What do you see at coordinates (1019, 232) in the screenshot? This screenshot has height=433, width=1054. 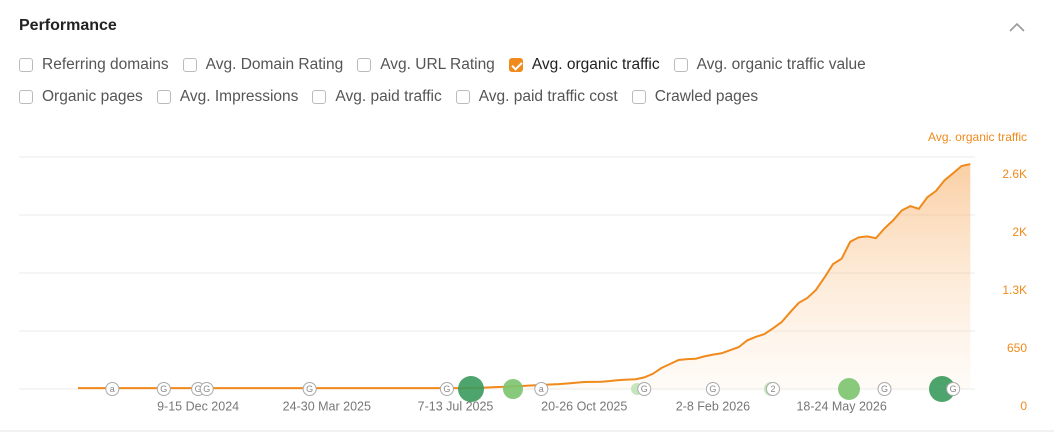 I see `y-tick-label: 2K` at bounding box center [1019, 232].